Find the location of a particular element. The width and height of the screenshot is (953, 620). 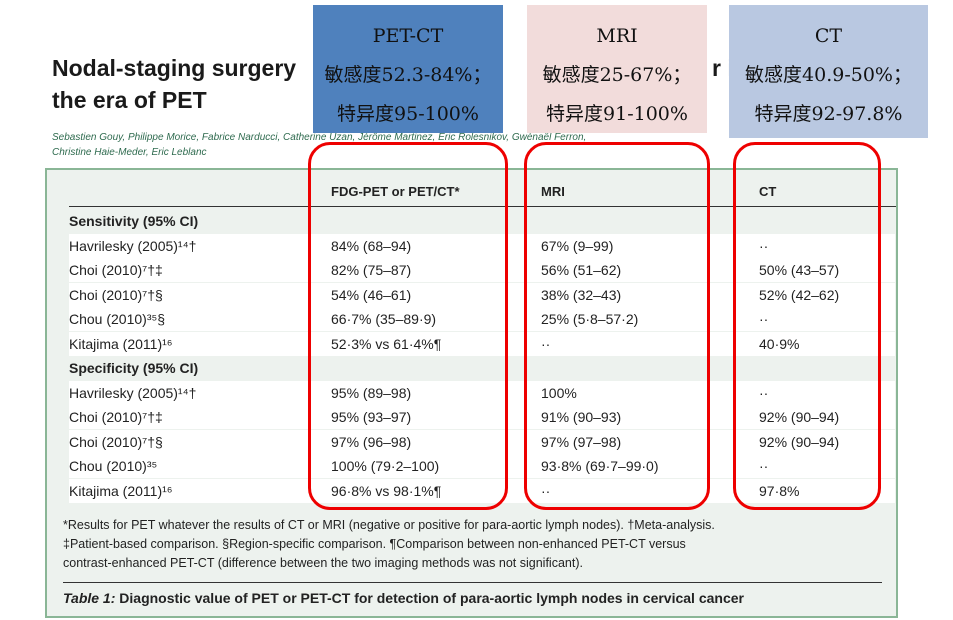

table-row: Kitajima (2011)¹⁶ 52·3% vs 61·4%¶ ·· 40·9% is located at coordinates (482, 343).